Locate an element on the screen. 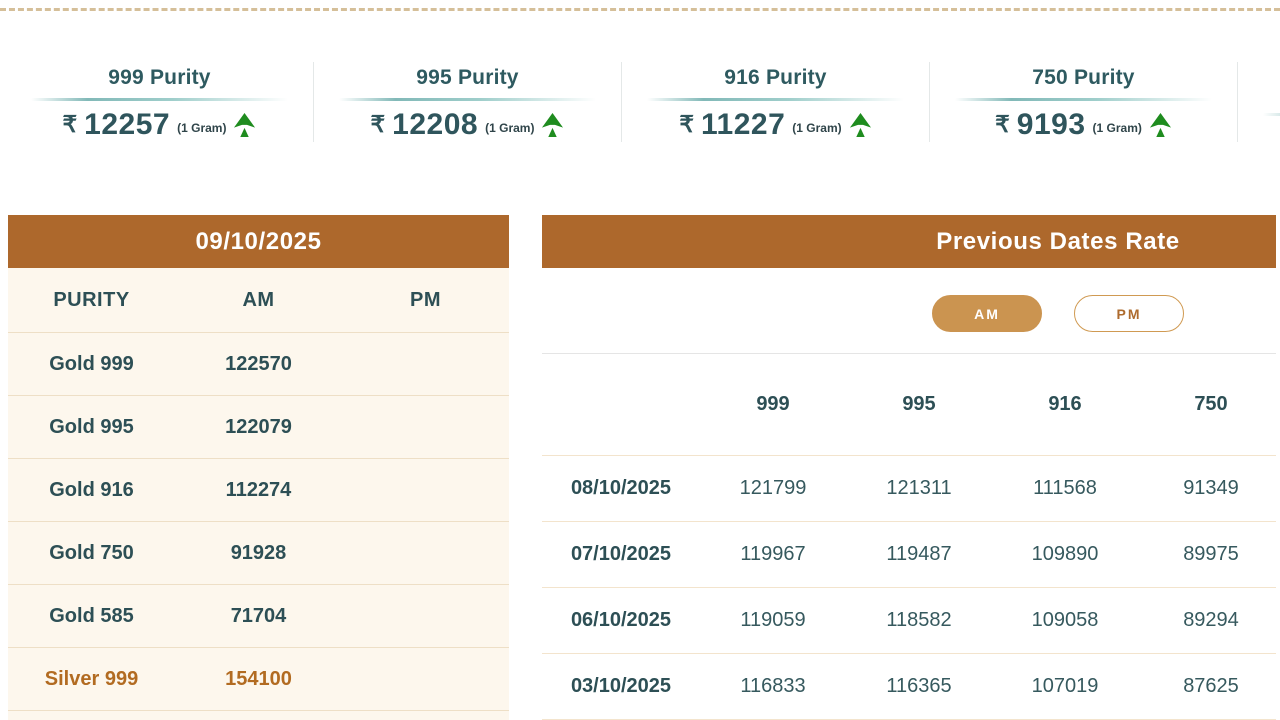 The image size is (1280, 720). price-row: ₹ 9193 (1 Gram) is located at coordinates (1083, 124).